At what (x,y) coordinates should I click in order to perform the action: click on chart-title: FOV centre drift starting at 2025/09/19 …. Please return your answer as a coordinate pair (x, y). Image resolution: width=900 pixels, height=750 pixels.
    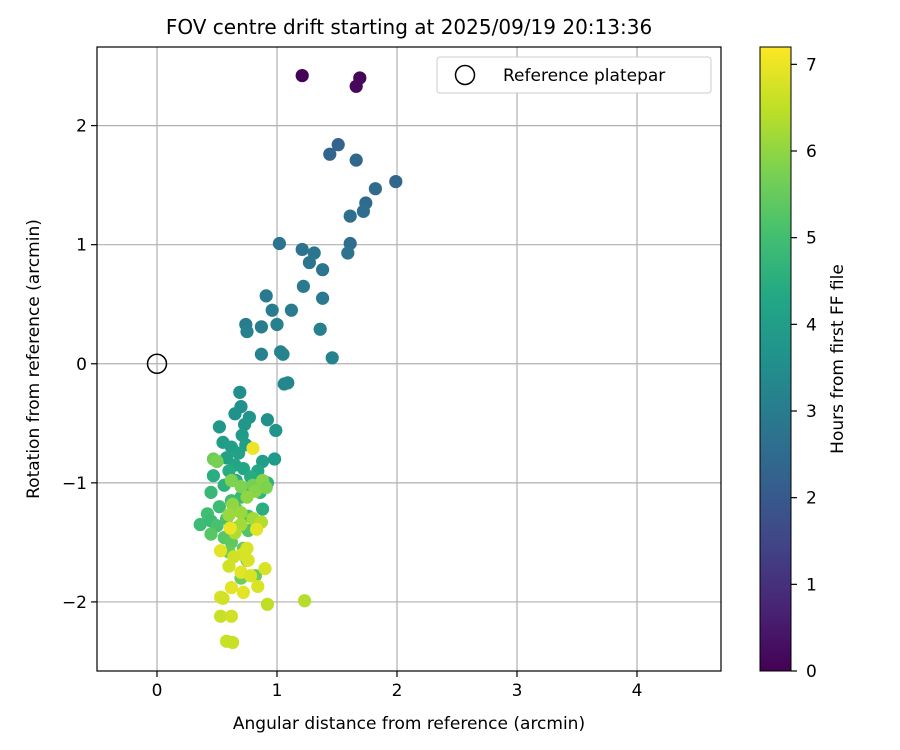
    Looking at the image, I should click on (409, 27).